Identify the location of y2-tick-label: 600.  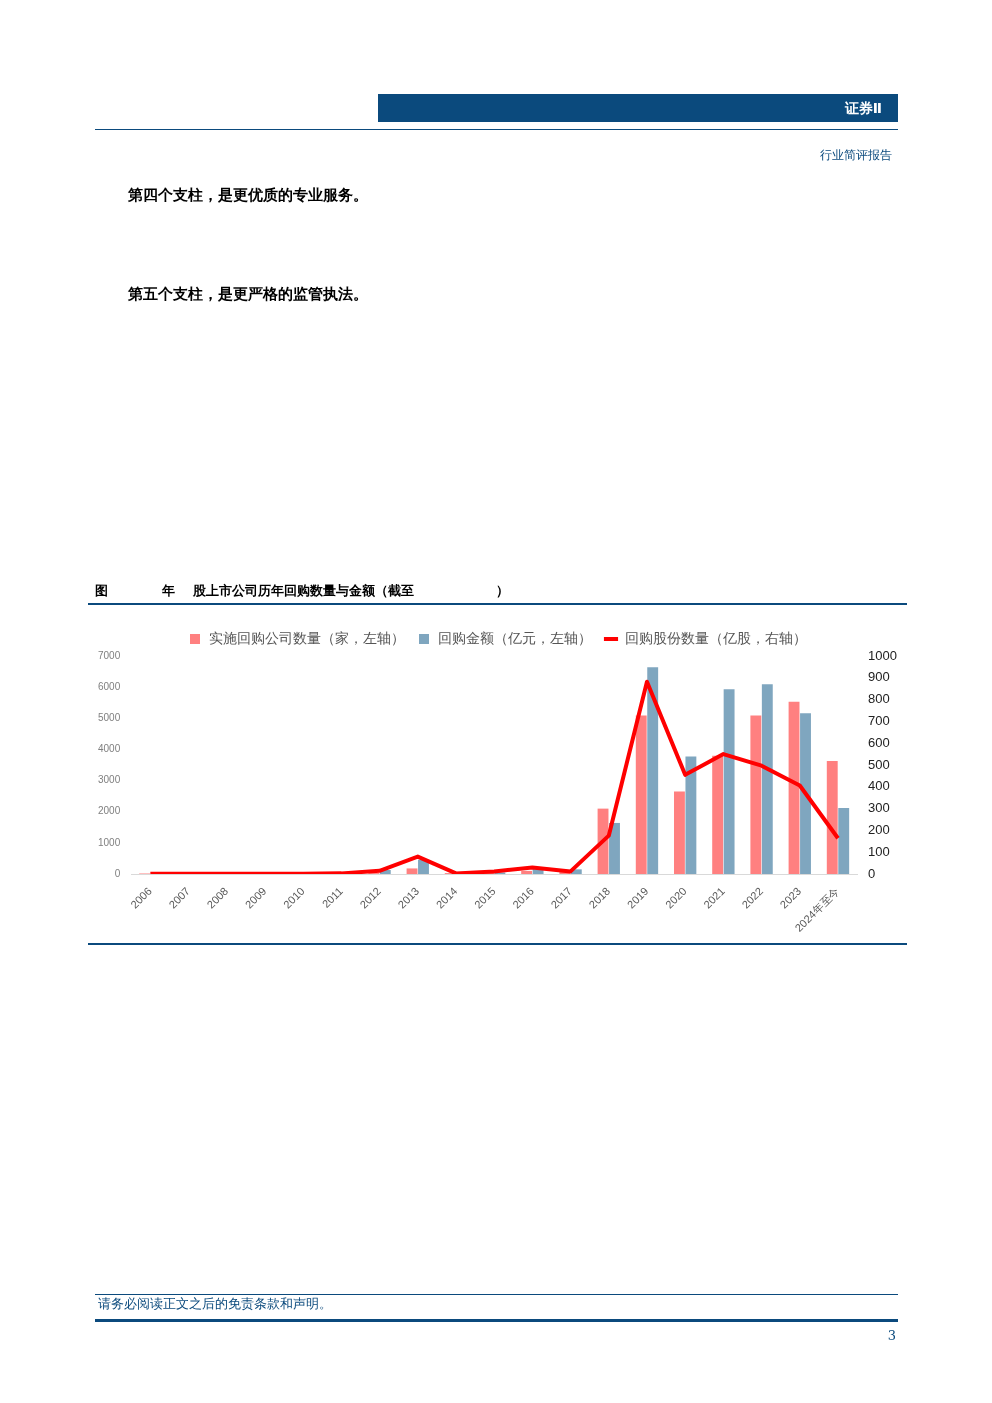
(879, 742).